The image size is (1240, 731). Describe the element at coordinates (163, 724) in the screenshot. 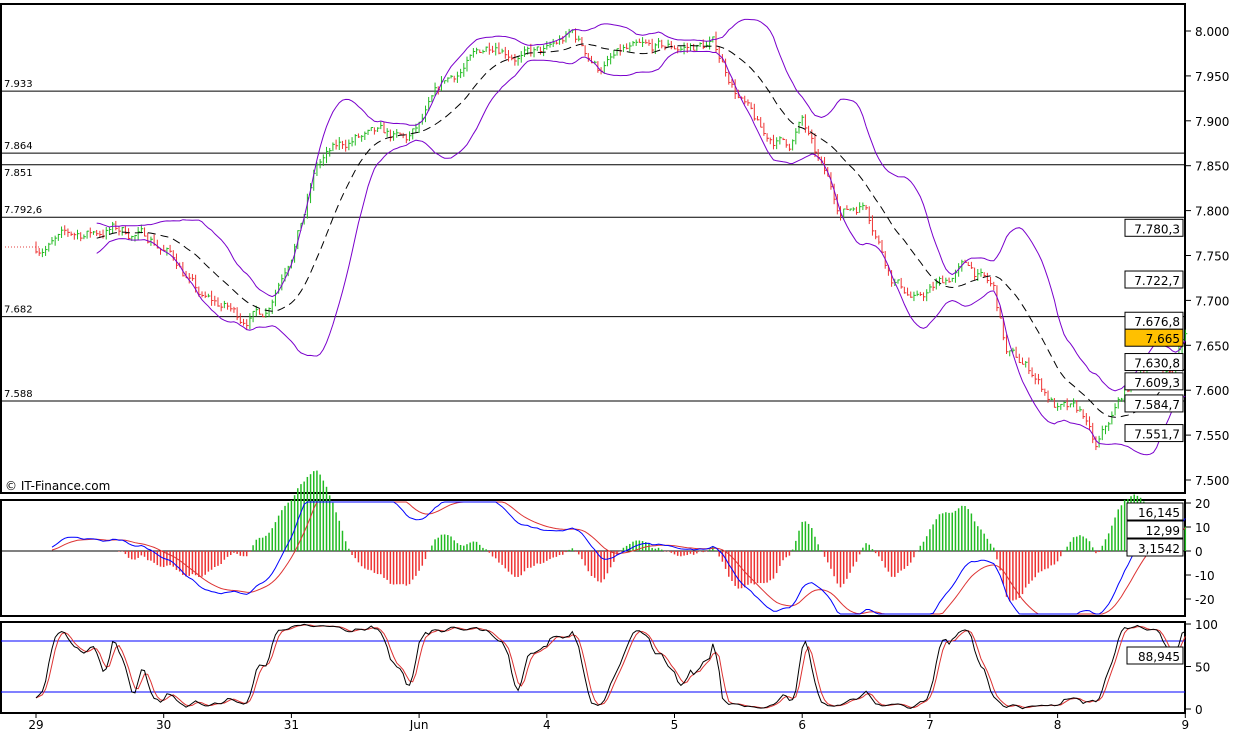

I see `x-tick-label: 30` at that location.